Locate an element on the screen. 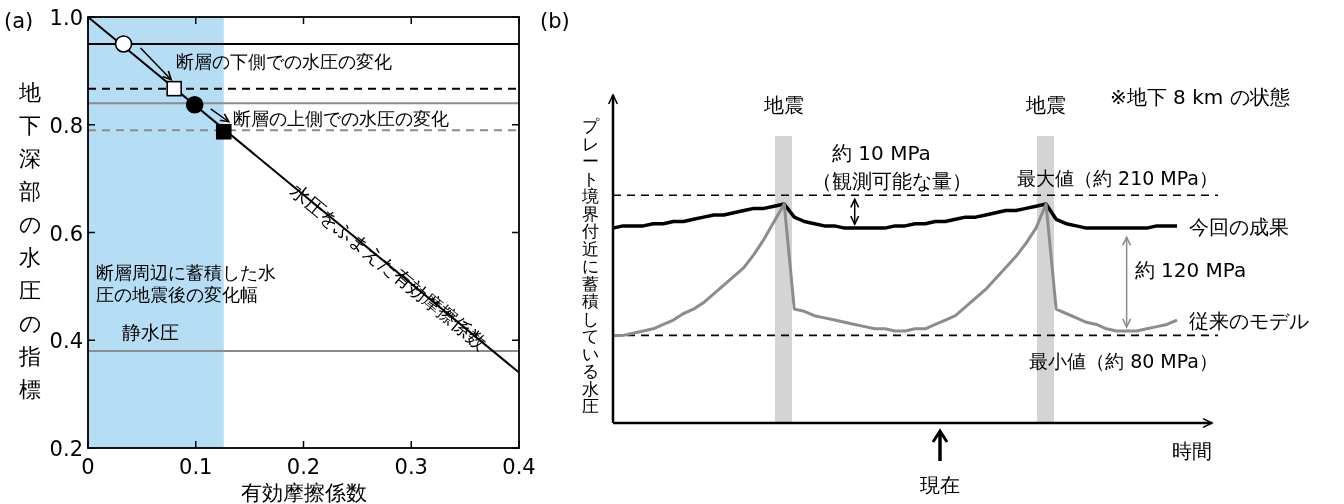 The image size is (1344, 504). text: 地下深部の水圧の指標 is located at coordinates (30, 241).